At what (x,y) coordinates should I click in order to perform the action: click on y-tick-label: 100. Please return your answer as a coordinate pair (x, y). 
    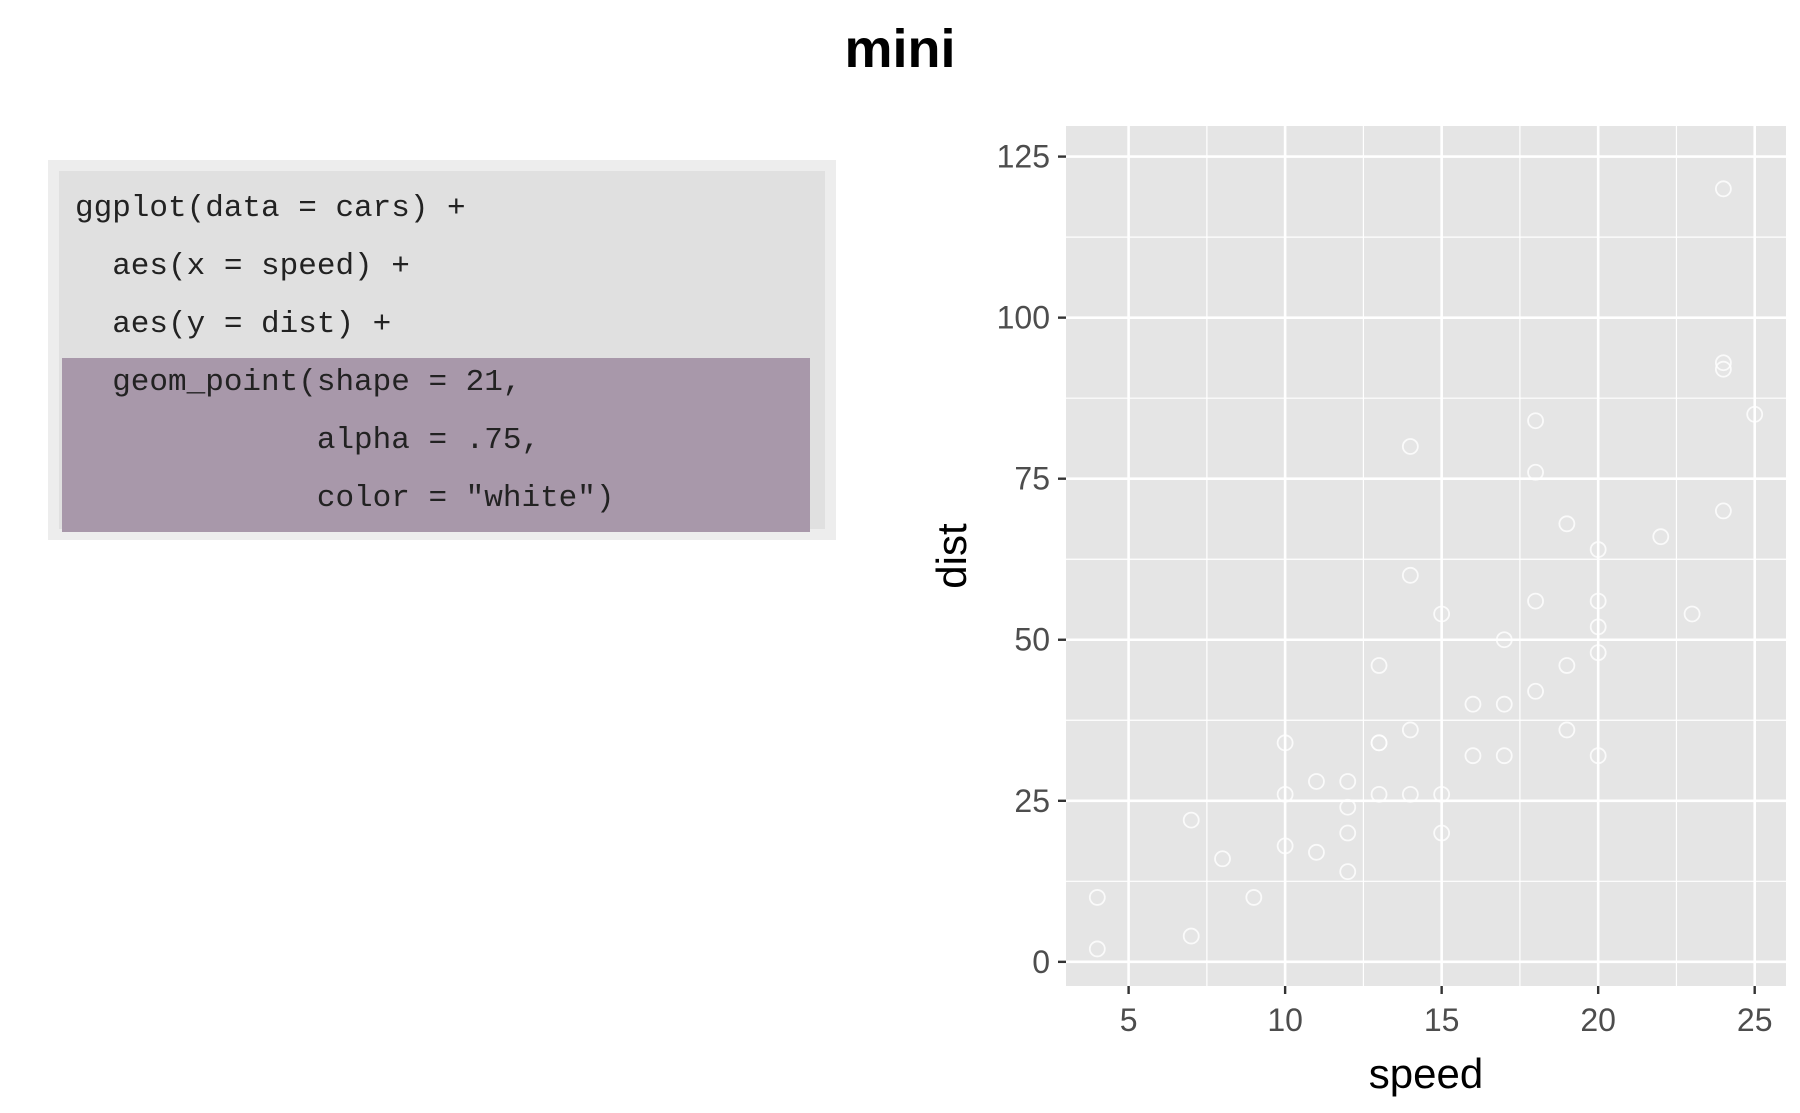
    Looking at the image, I should click on (1023, 318).